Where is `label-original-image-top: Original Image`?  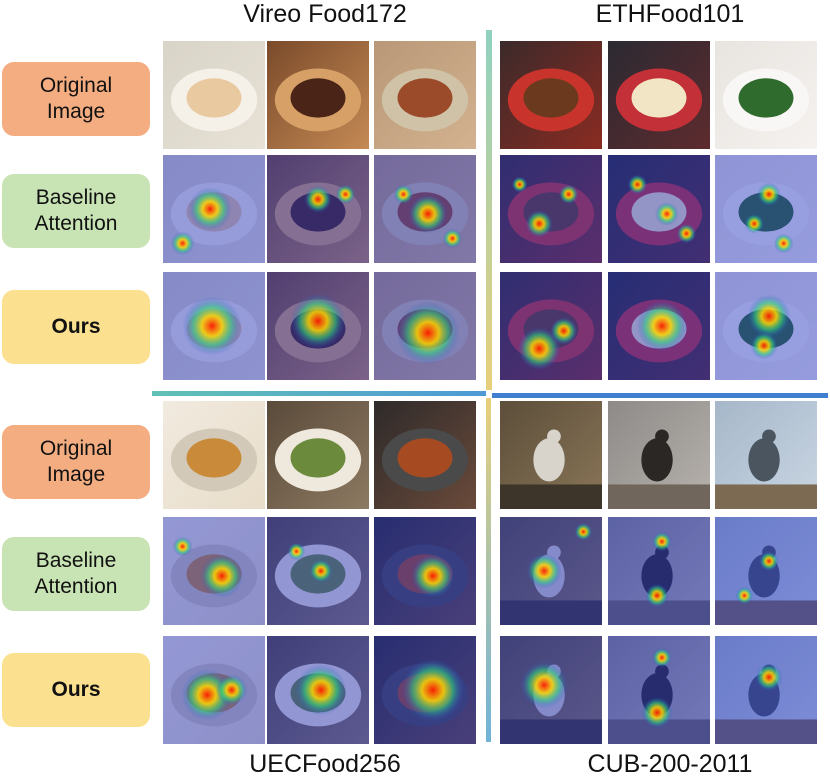
label-original-image-top: Original Image is located at coordinates (76, 99).